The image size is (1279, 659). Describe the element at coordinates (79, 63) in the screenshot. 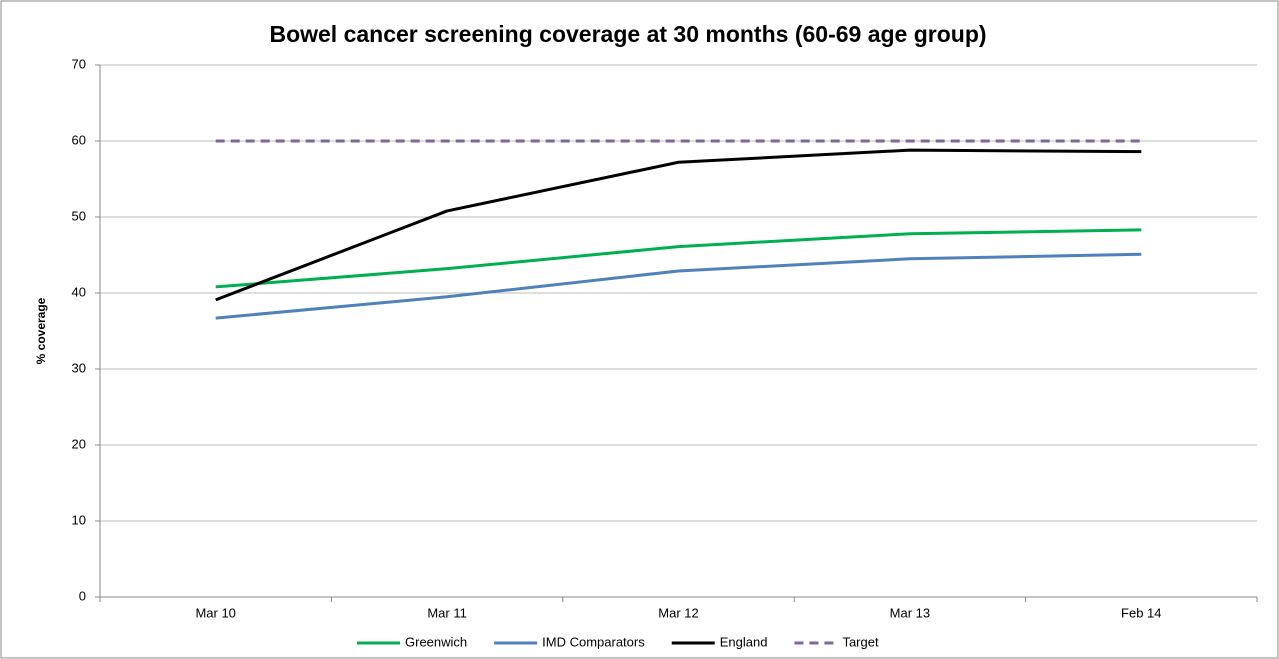

I see `y-tick-label: 70` at that location.